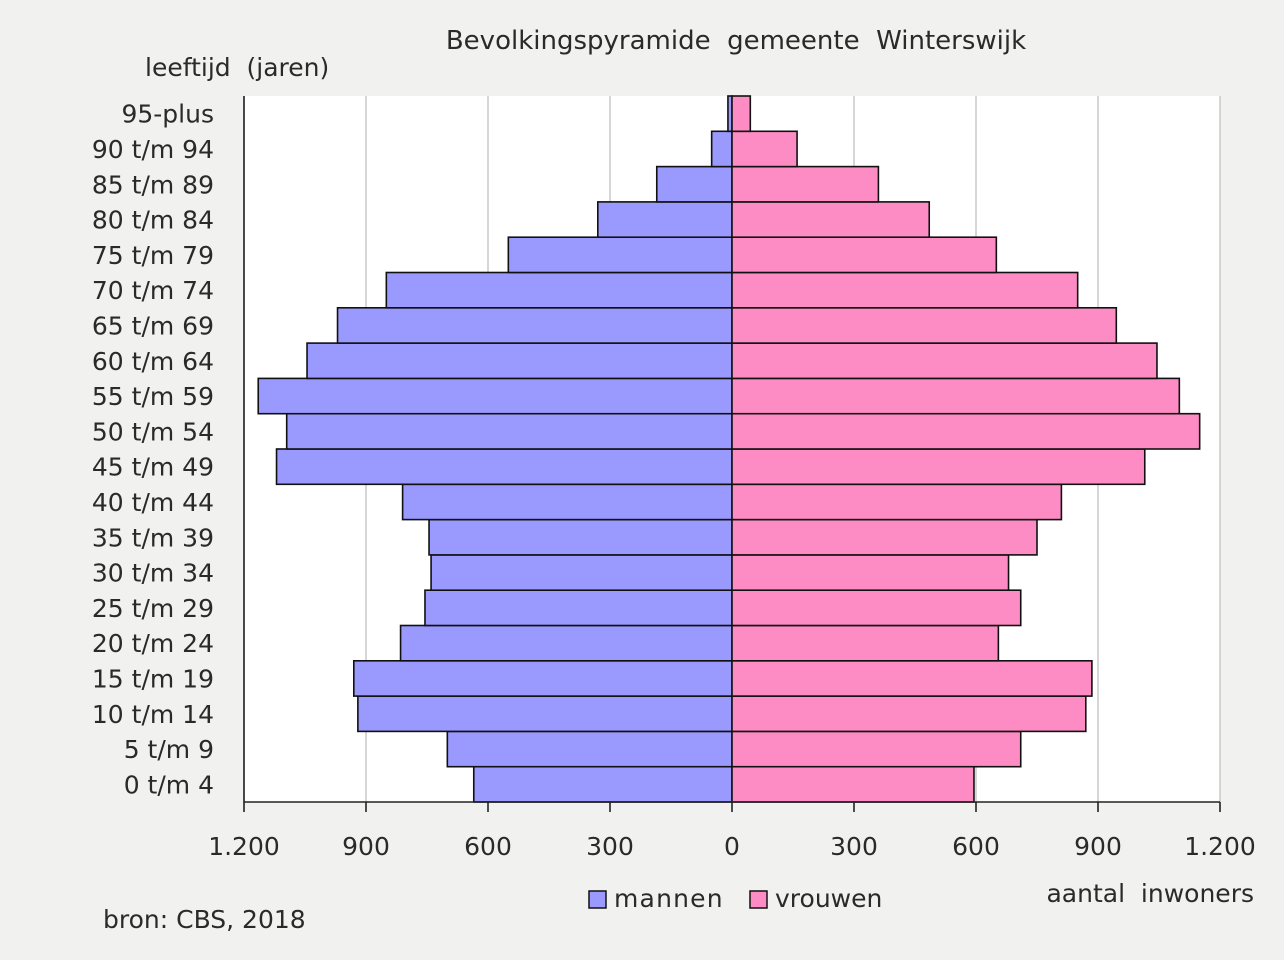 The width and height of the screenshot is (1284, 960). Describe the element at coordinates (1098, 846) in the screenshot. I see `x-tick-label-7: 900` at that location.